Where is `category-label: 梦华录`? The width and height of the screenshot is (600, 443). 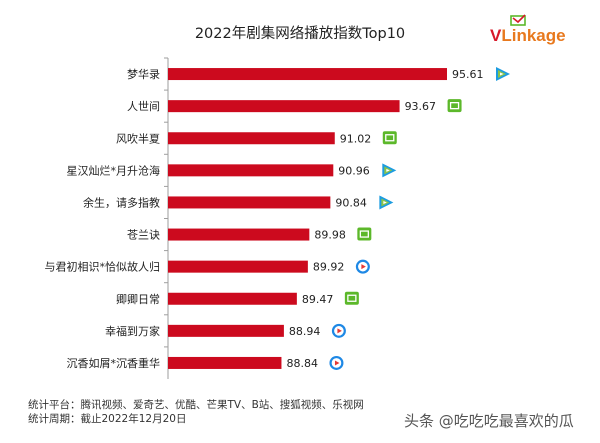 category-label: 梦华录 is located at coordinates (143, 74).